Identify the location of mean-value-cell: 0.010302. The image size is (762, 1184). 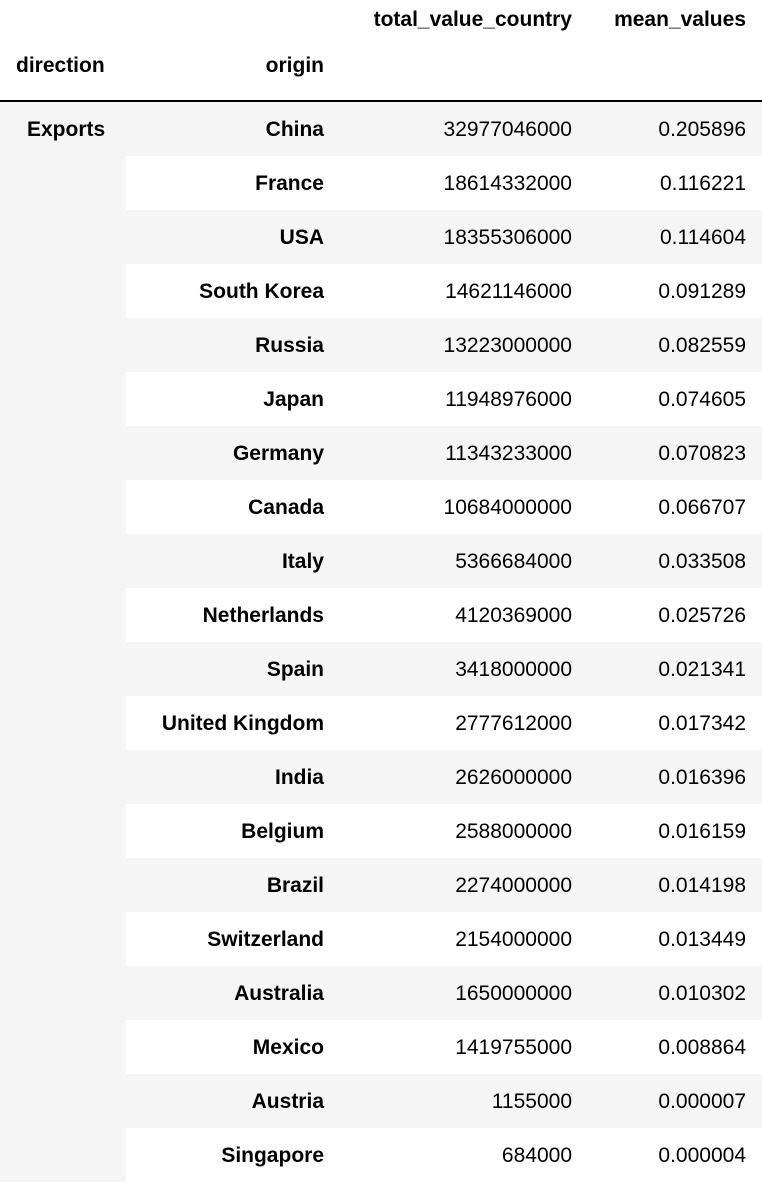
(702, 993).